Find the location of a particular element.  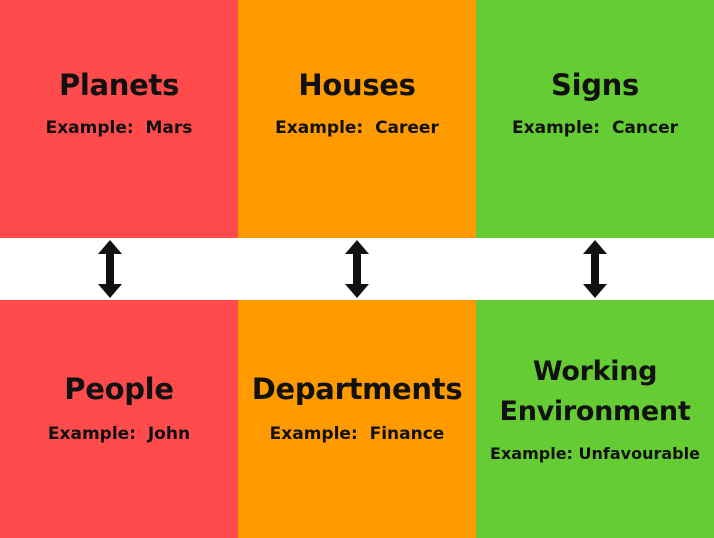

signs-box: Signs Example: Cancer is located at coordinates (595, 119).